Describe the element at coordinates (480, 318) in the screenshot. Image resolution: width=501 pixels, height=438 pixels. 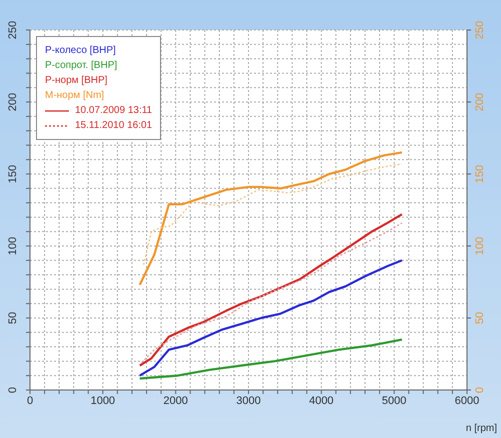
I see `y2-tick-label: 50` at that location.